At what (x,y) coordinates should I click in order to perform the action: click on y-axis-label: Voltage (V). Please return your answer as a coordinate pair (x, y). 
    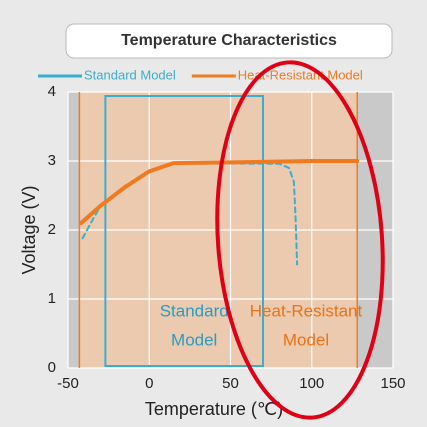
    Looking at the image, I should click on (29, 229).